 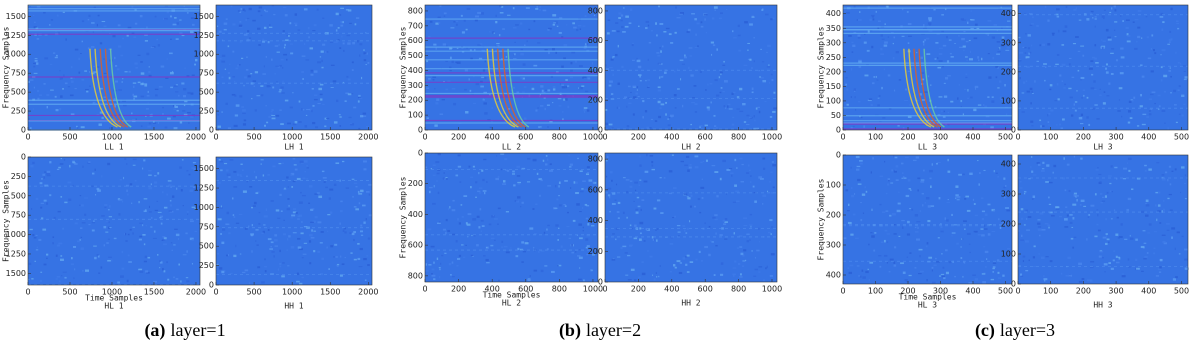 What do you see at coordinates (833, 57) in the screenshot?
I see `y-tick-label: 250` at bounding box center [833, 57].